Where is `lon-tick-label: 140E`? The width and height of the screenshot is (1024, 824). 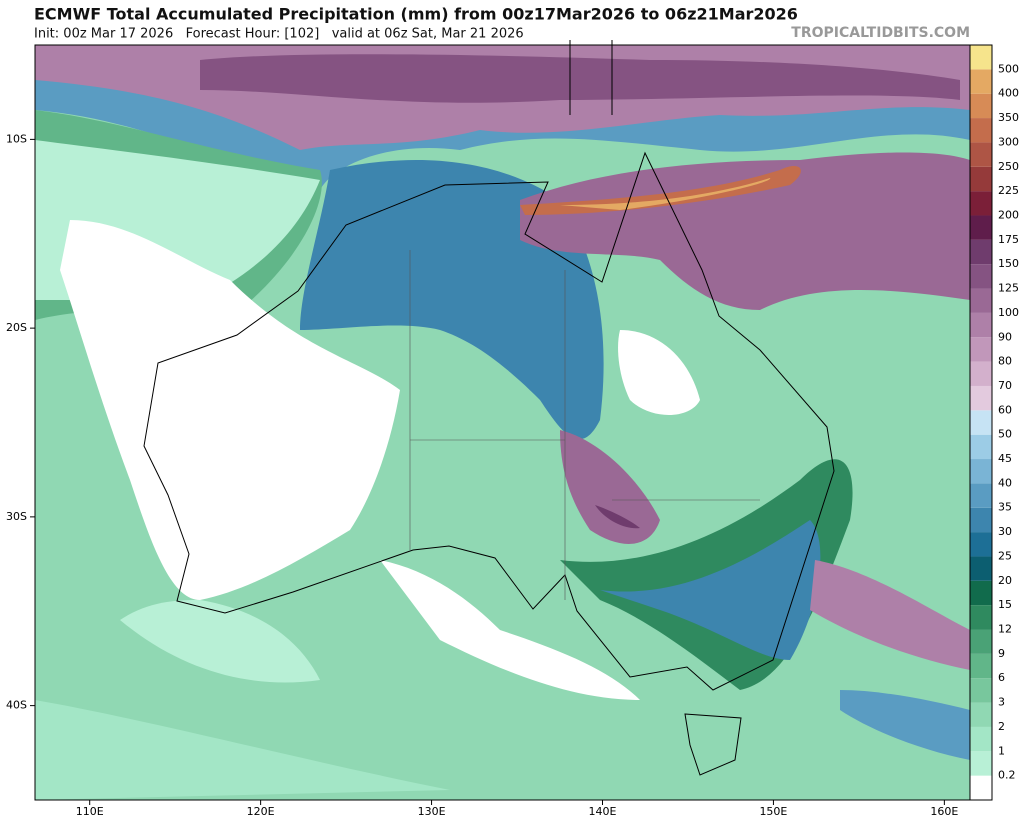
lon-tick-label: 140E is located at coordinates (603, 811).